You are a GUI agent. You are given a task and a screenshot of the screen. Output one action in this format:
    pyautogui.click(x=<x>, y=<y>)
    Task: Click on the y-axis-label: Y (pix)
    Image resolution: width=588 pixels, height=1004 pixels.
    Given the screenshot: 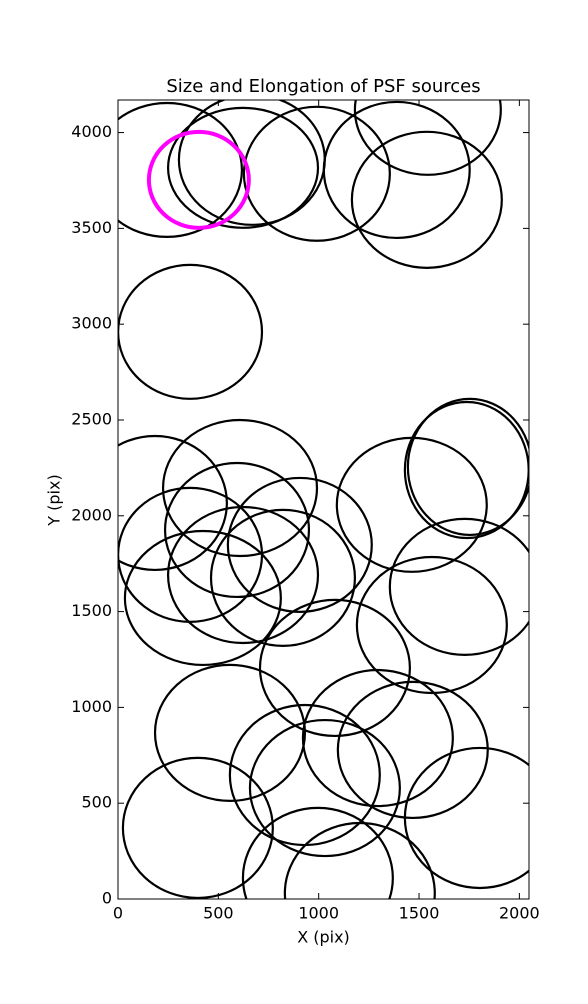 What is the action you would take?
    pyautogui.click(x=54, y=500)
    